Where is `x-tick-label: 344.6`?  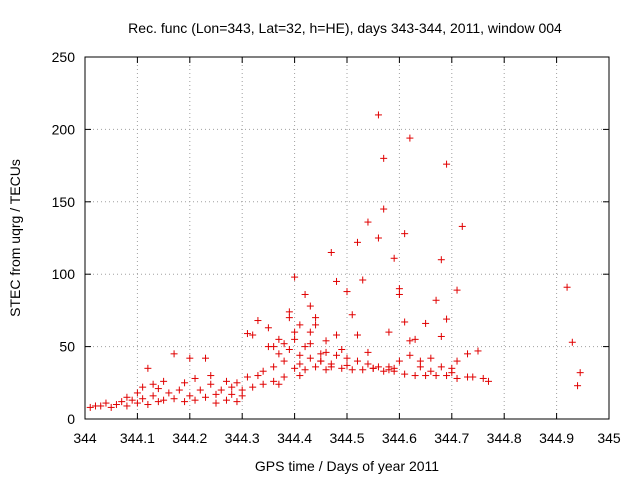 x-tick-label: 344.6 is located at coordinates (399, 438).